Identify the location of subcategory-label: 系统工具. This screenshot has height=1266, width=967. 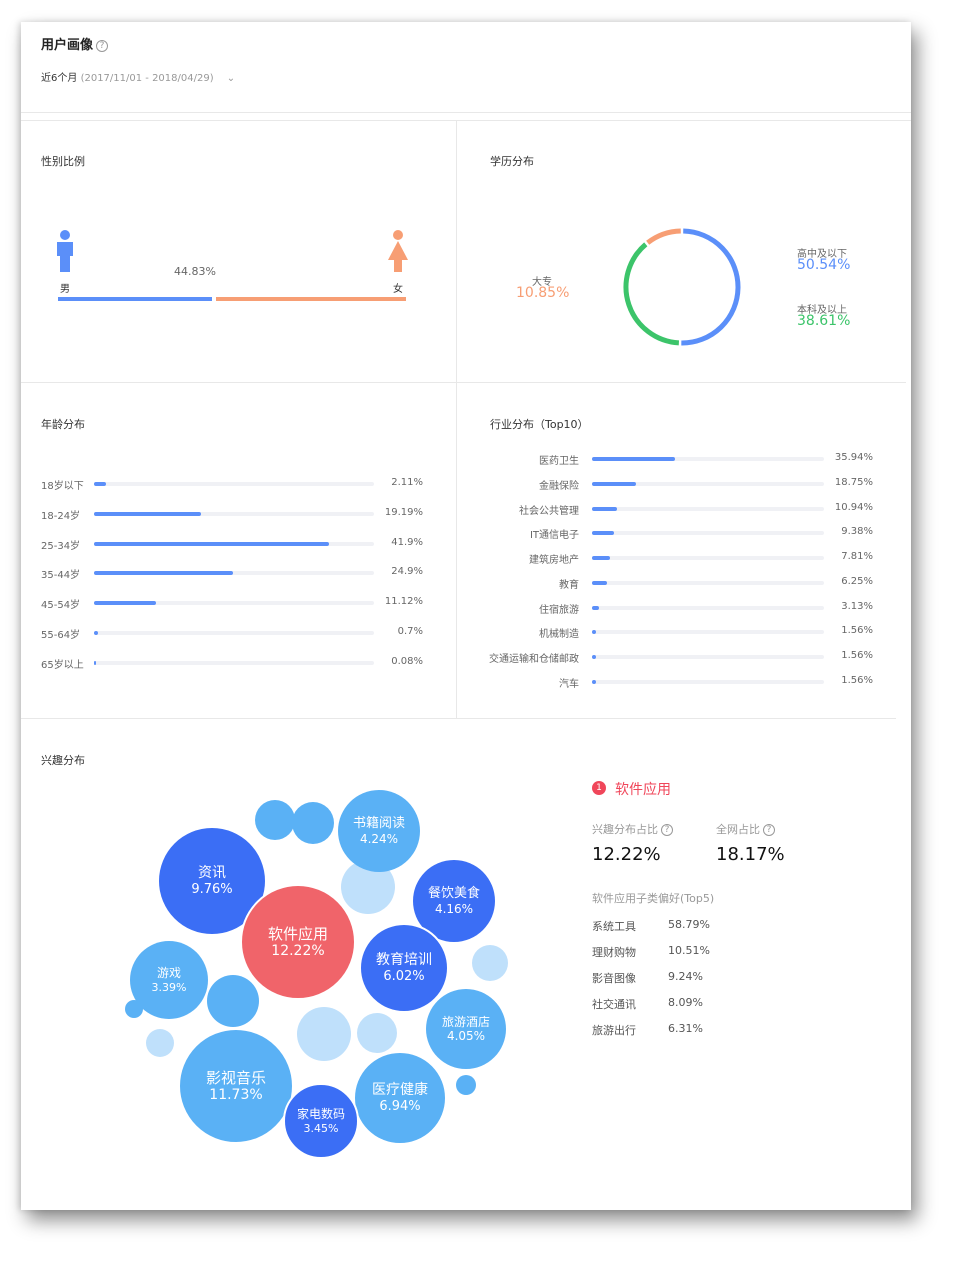
(614, 926).